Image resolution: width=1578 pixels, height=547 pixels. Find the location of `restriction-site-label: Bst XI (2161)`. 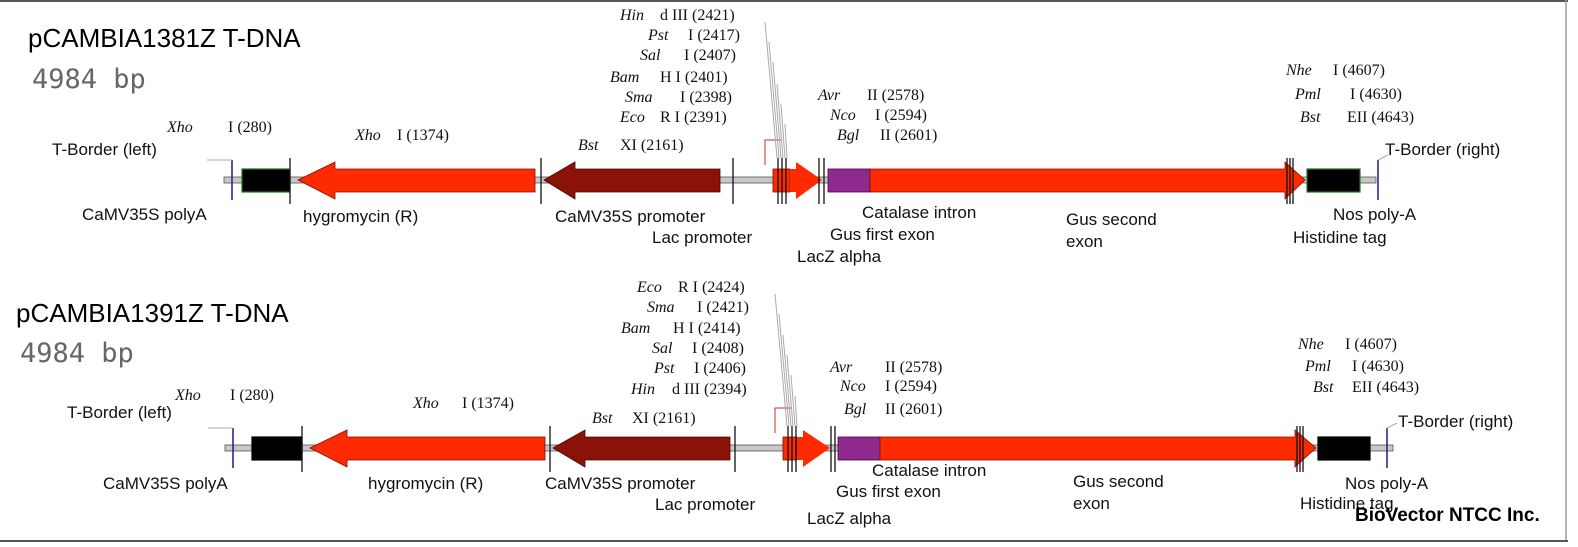

restriction-site-label: Bst XI (2161) is located at coordinates (631, 145).